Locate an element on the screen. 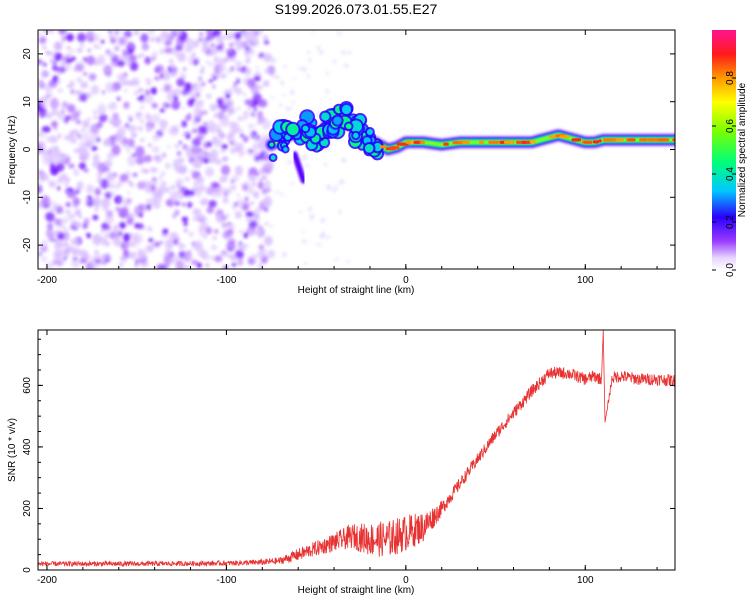 The width and height of the screenshot is (750, 600). chart-title: S199.2026.073.01.55.E27 is located at coordinates (356, 9).